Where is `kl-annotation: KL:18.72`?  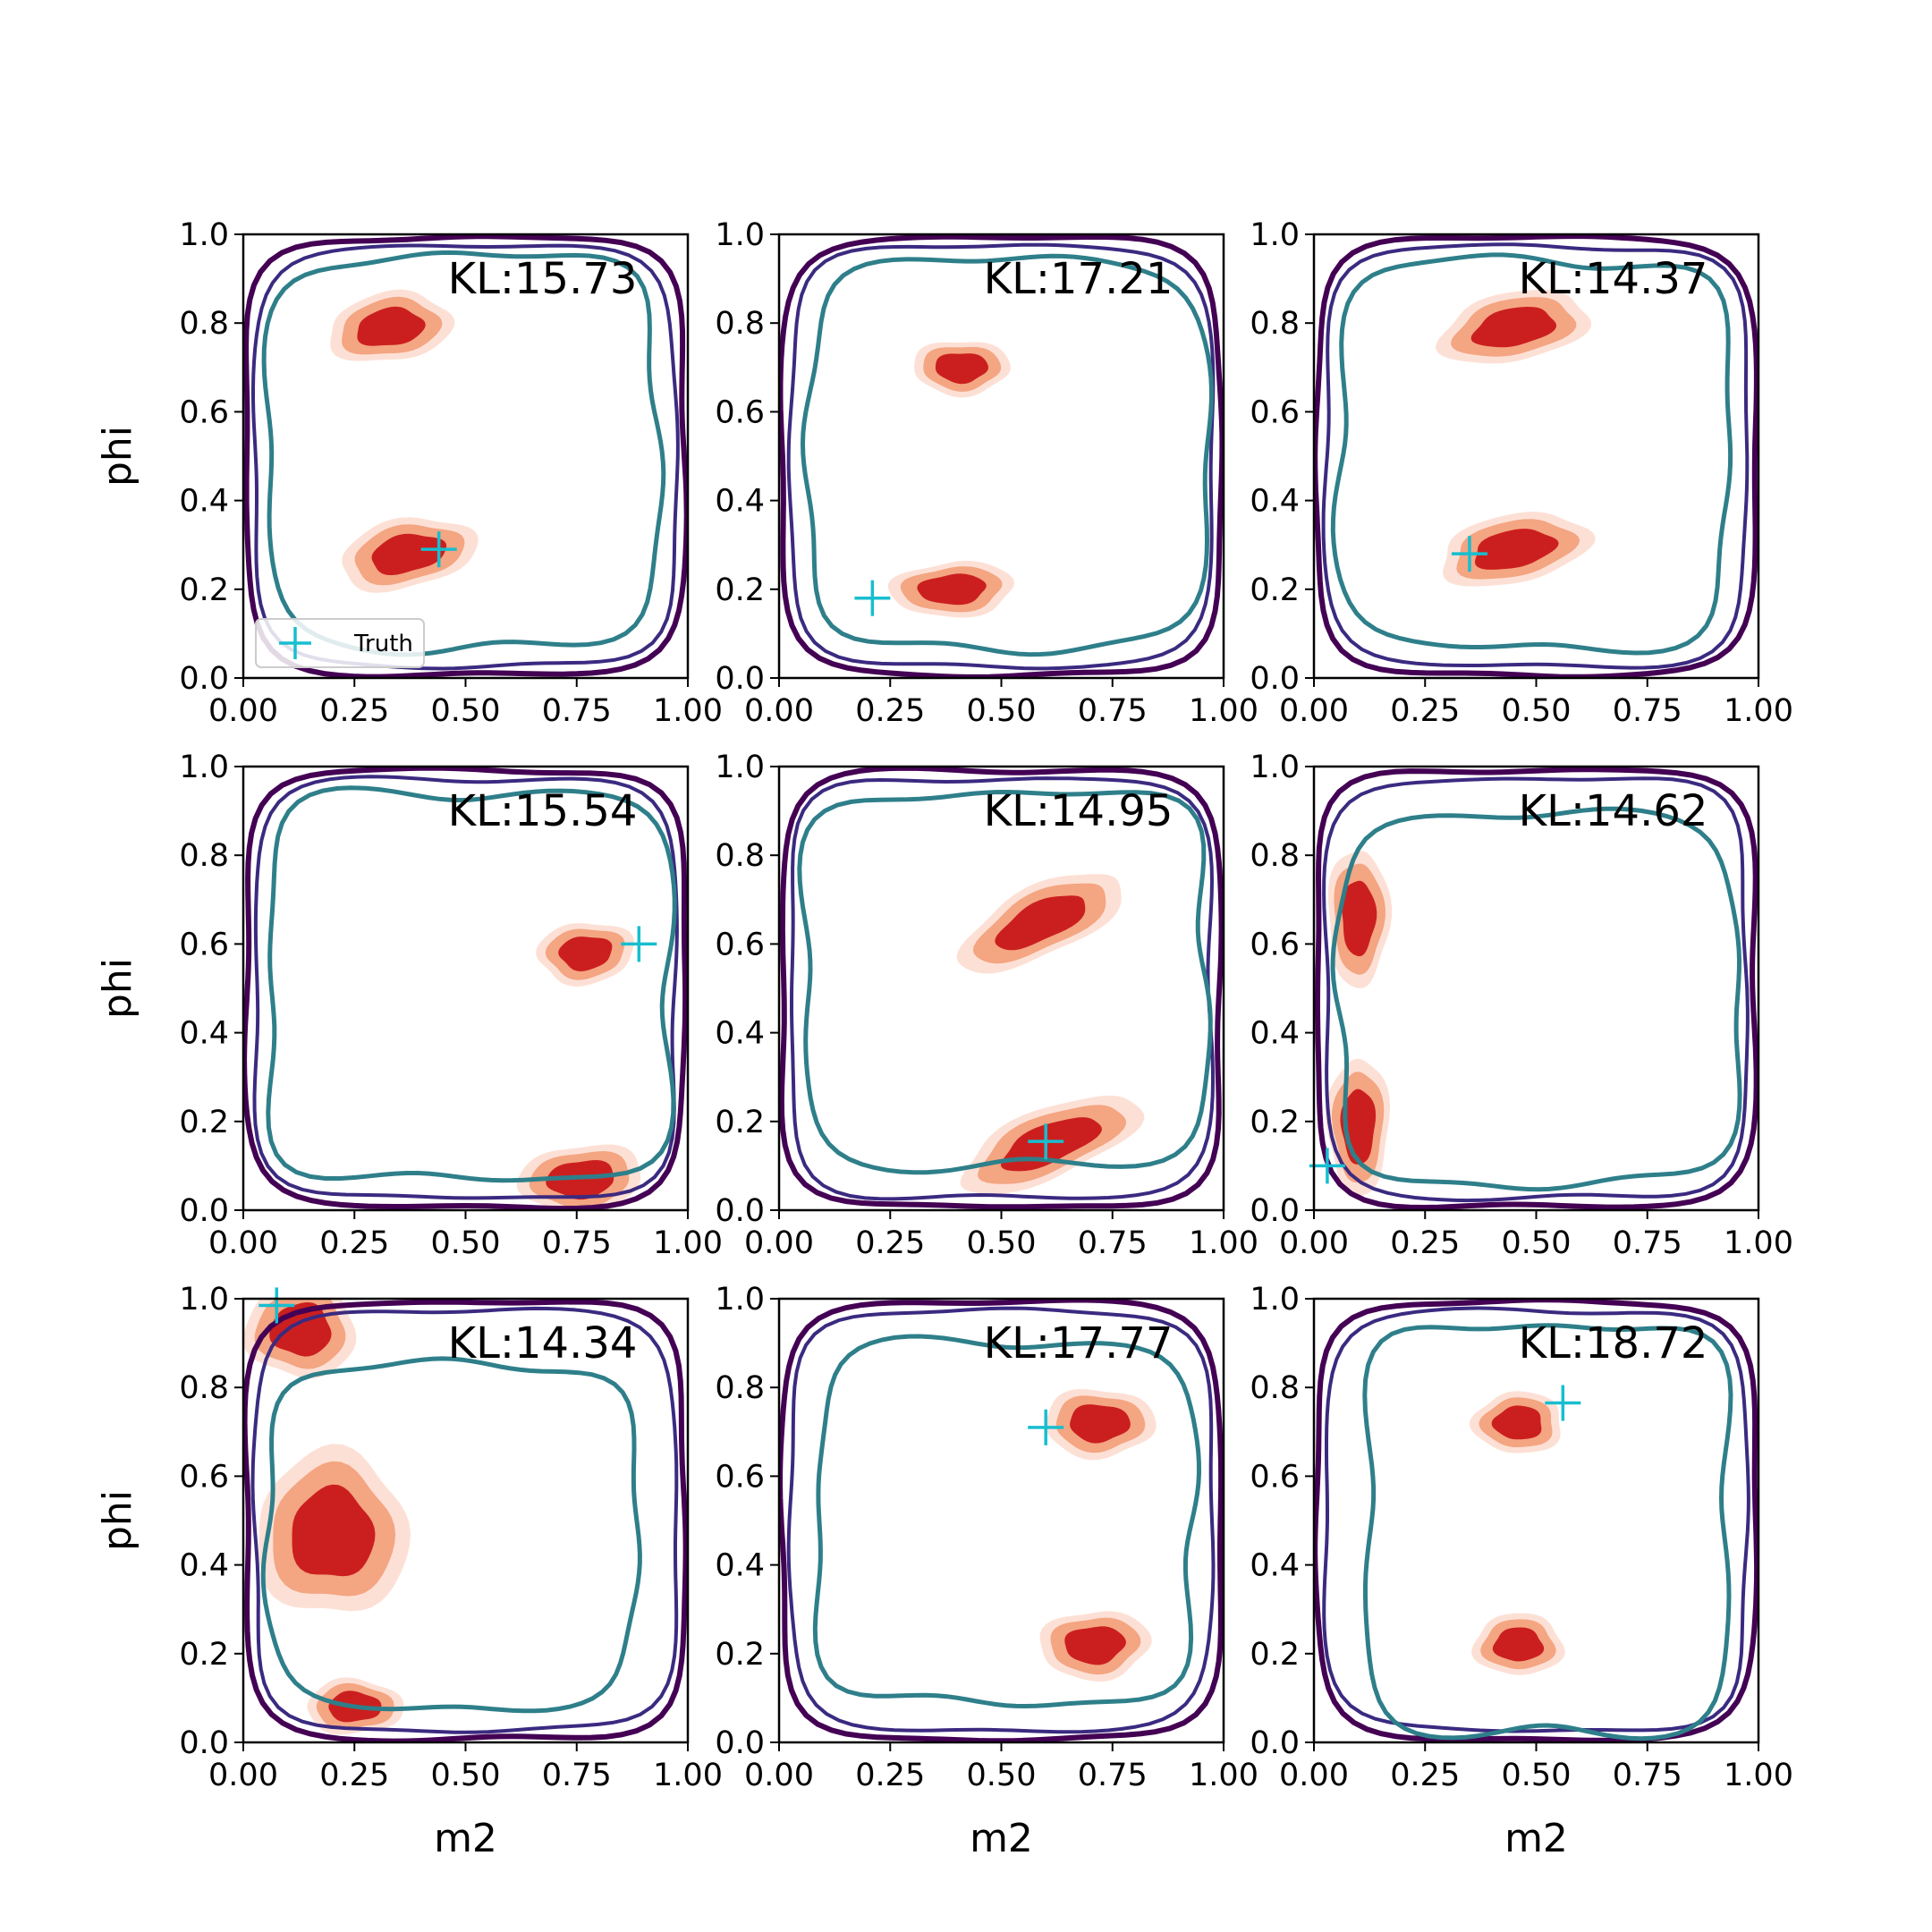 kl-annotation: KL:18.72 is located at coordinates (1613, 1343).